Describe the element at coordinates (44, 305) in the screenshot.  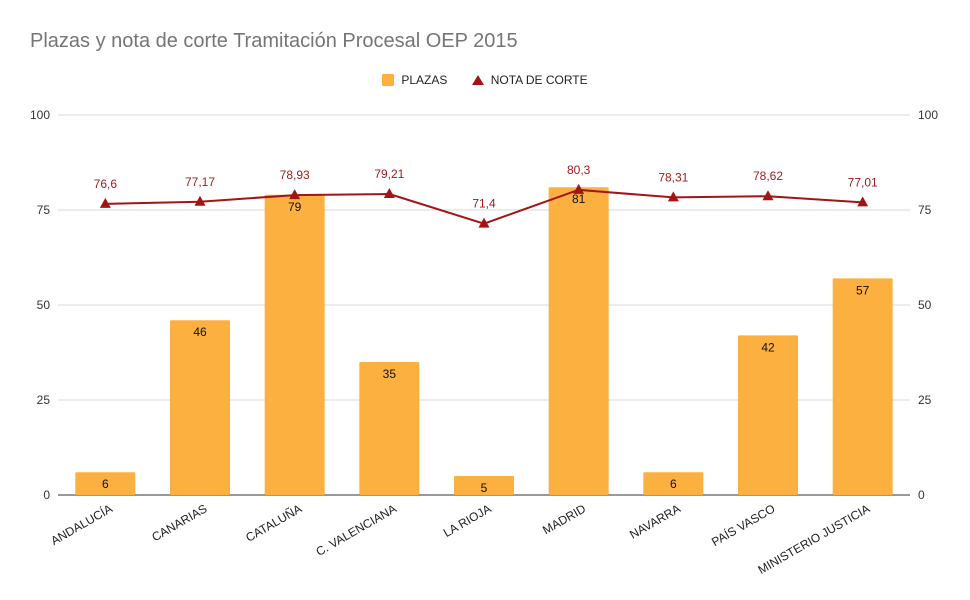
I see `y-tick-label-left: 50` at that location.